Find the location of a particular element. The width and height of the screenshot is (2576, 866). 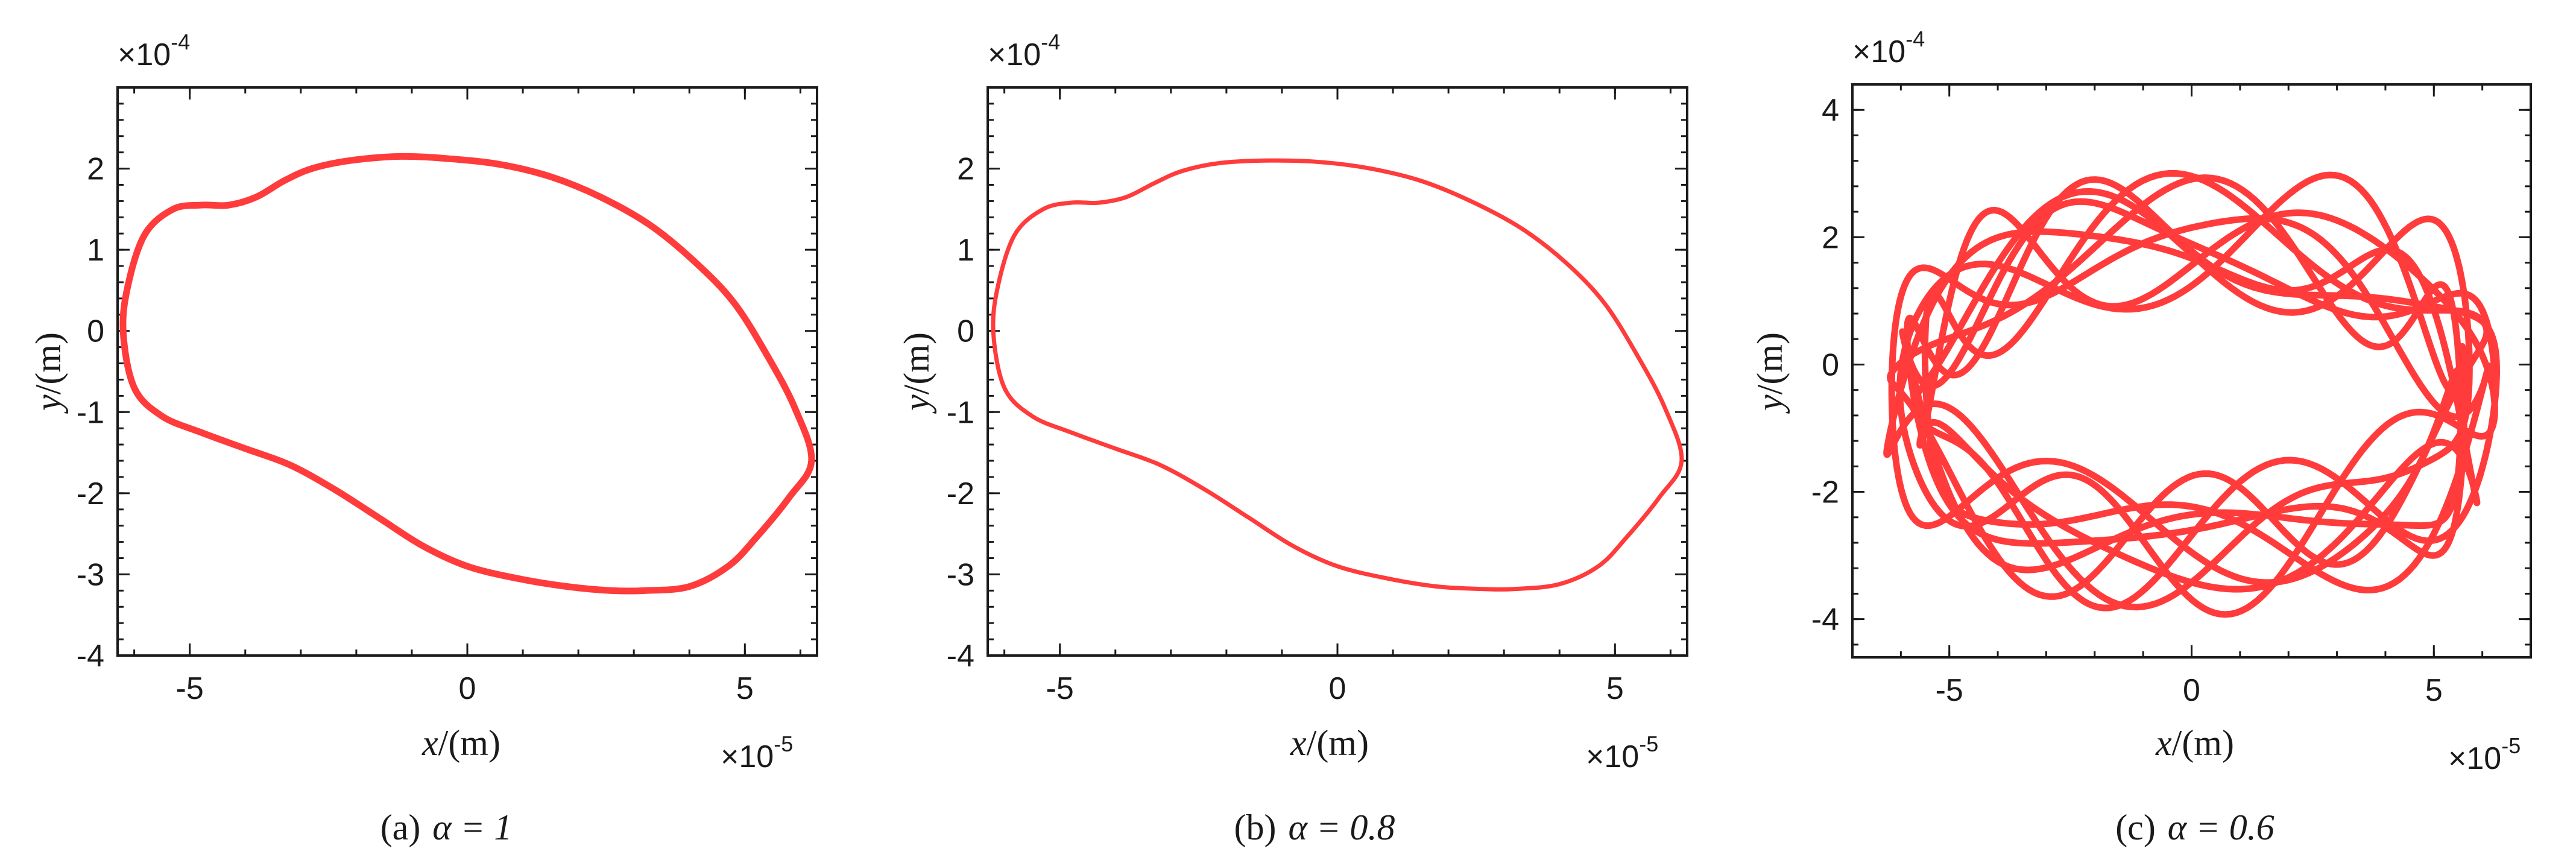

y-tick-label: 4 is located at coordinates (1830, 110).